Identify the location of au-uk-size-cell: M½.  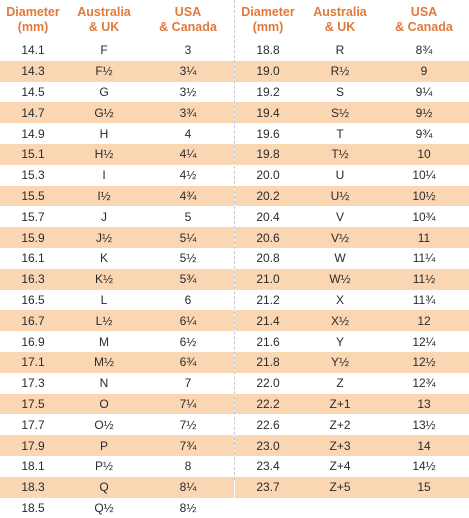
(103, 362).